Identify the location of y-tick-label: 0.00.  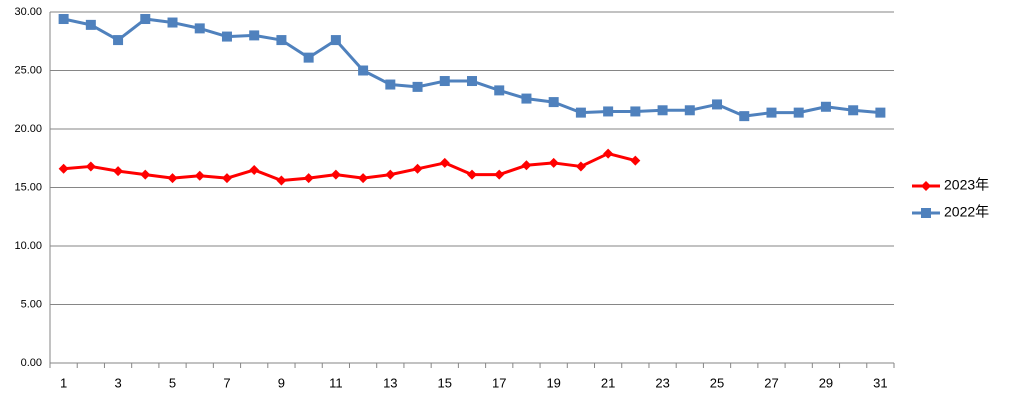
(31, 363).